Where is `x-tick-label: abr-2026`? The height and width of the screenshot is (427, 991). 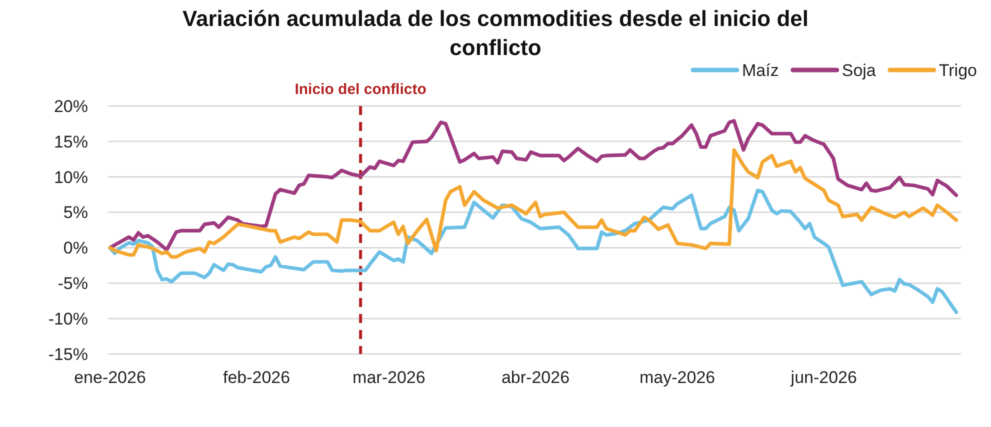
x-tick-label: abr-2026 is located at coordinates (535, 377).